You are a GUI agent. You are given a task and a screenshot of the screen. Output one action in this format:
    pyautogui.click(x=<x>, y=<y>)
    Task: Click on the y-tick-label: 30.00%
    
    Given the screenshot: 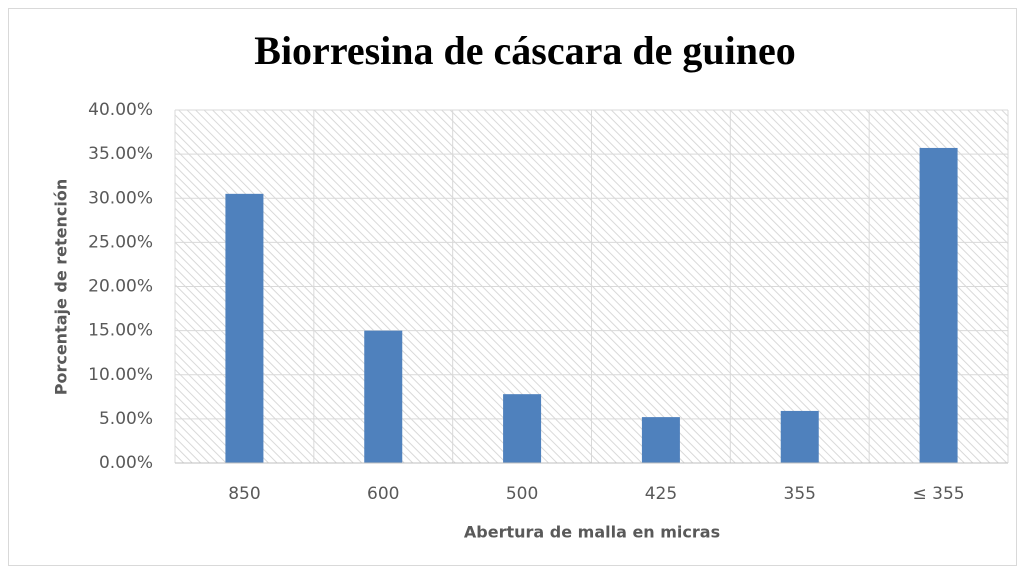 What is the action you would take?
    pyautogui.click(x=120, y=198)
    